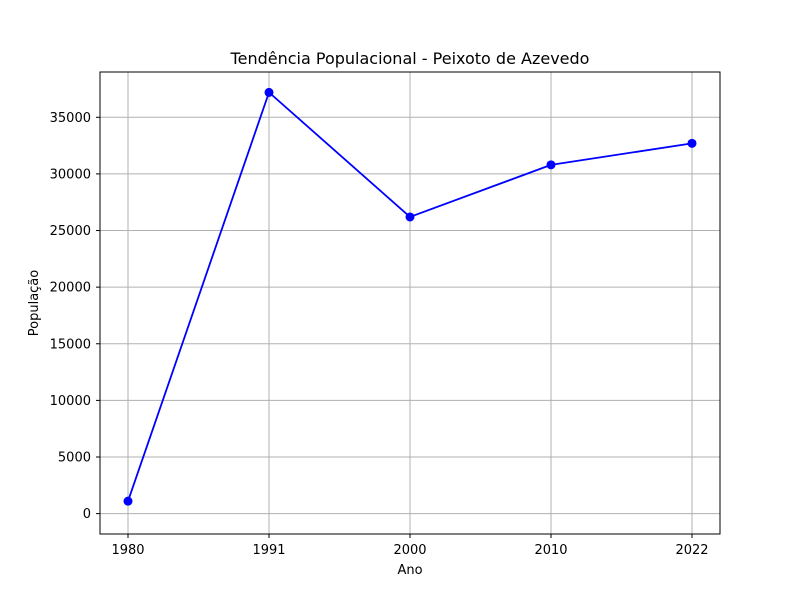 This screenshot has width=800, height=600. Describe the element at coordinates (128, 501) in the screenshot. I see `data-point-1980` at that location.